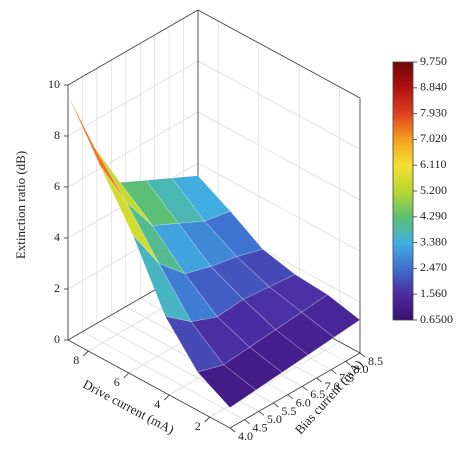 This screenshot has width=474, height=459. Describe the element at coordinates (245, 436) in the screenshot. I see `y-tick-label: 4.0` at that location.